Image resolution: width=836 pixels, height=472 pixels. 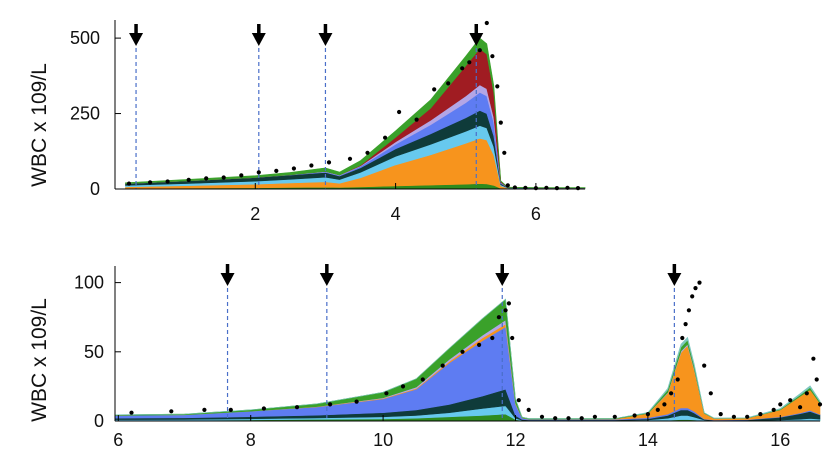 I want to click on x-tick-label: 8, so click(x=251, y=440).